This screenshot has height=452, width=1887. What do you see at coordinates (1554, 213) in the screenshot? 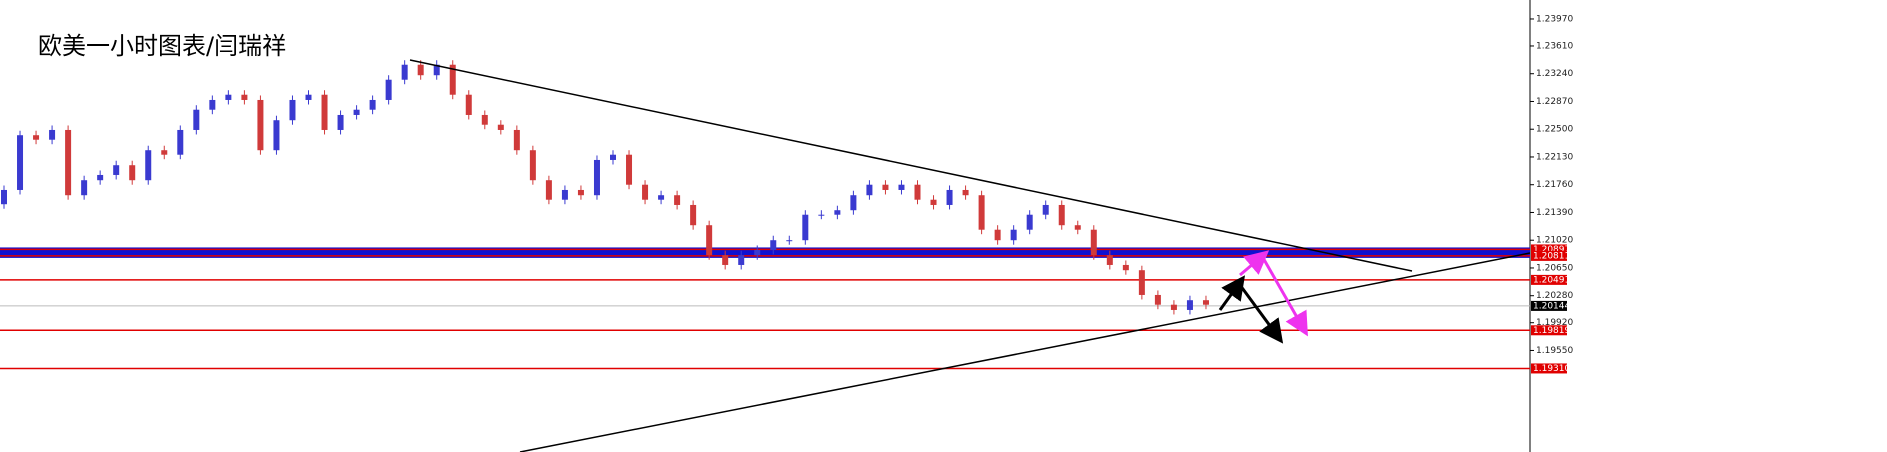
I see `y-tick-label: 1.21390` at bounding box center [1554, 213].